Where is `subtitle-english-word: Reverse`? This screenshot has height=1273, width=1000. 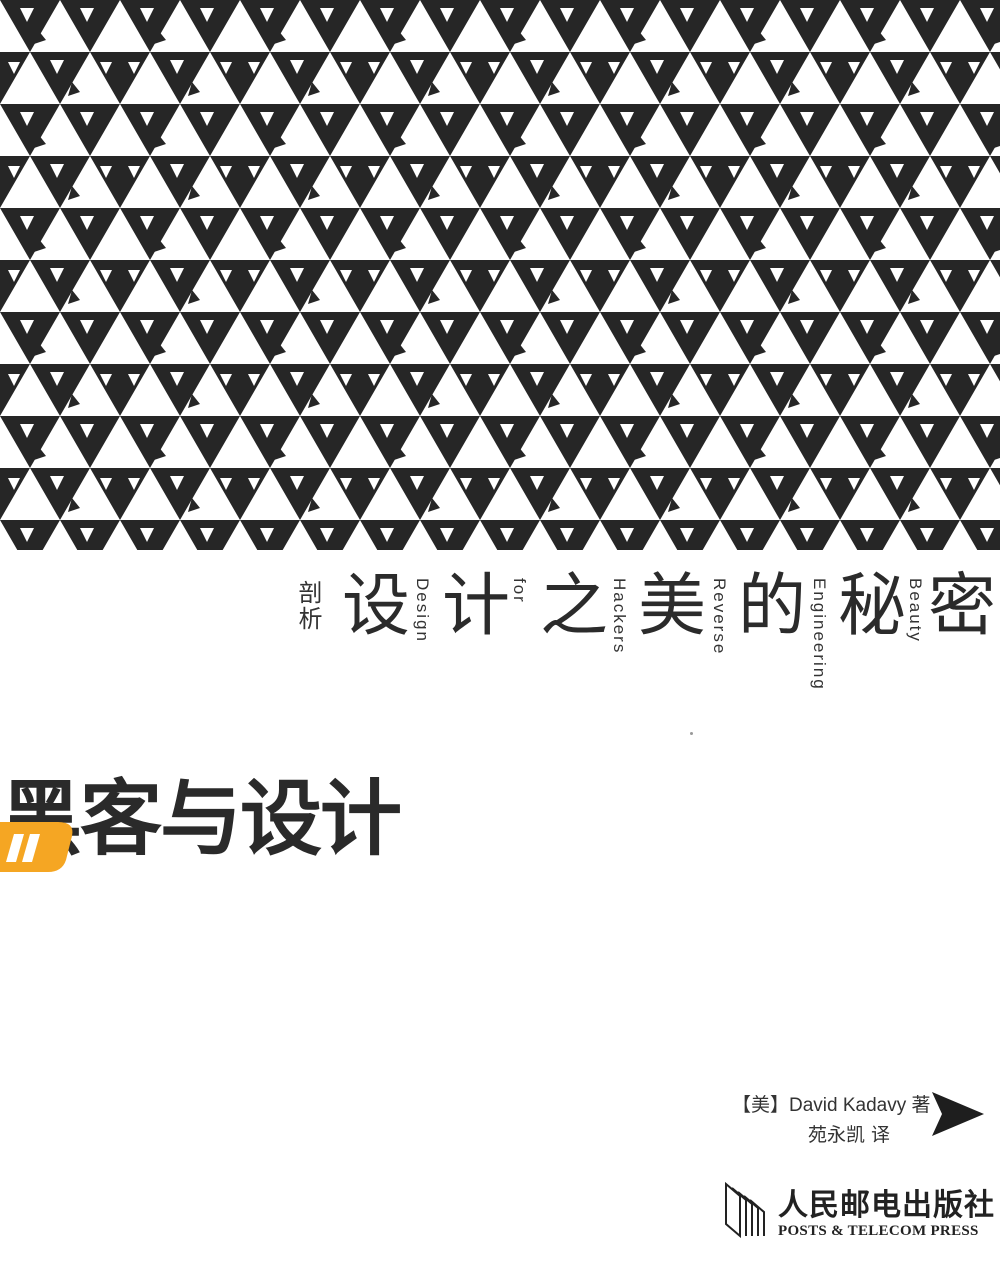
subtitle-english-word: Reverse is located at coordinates (719, 617).